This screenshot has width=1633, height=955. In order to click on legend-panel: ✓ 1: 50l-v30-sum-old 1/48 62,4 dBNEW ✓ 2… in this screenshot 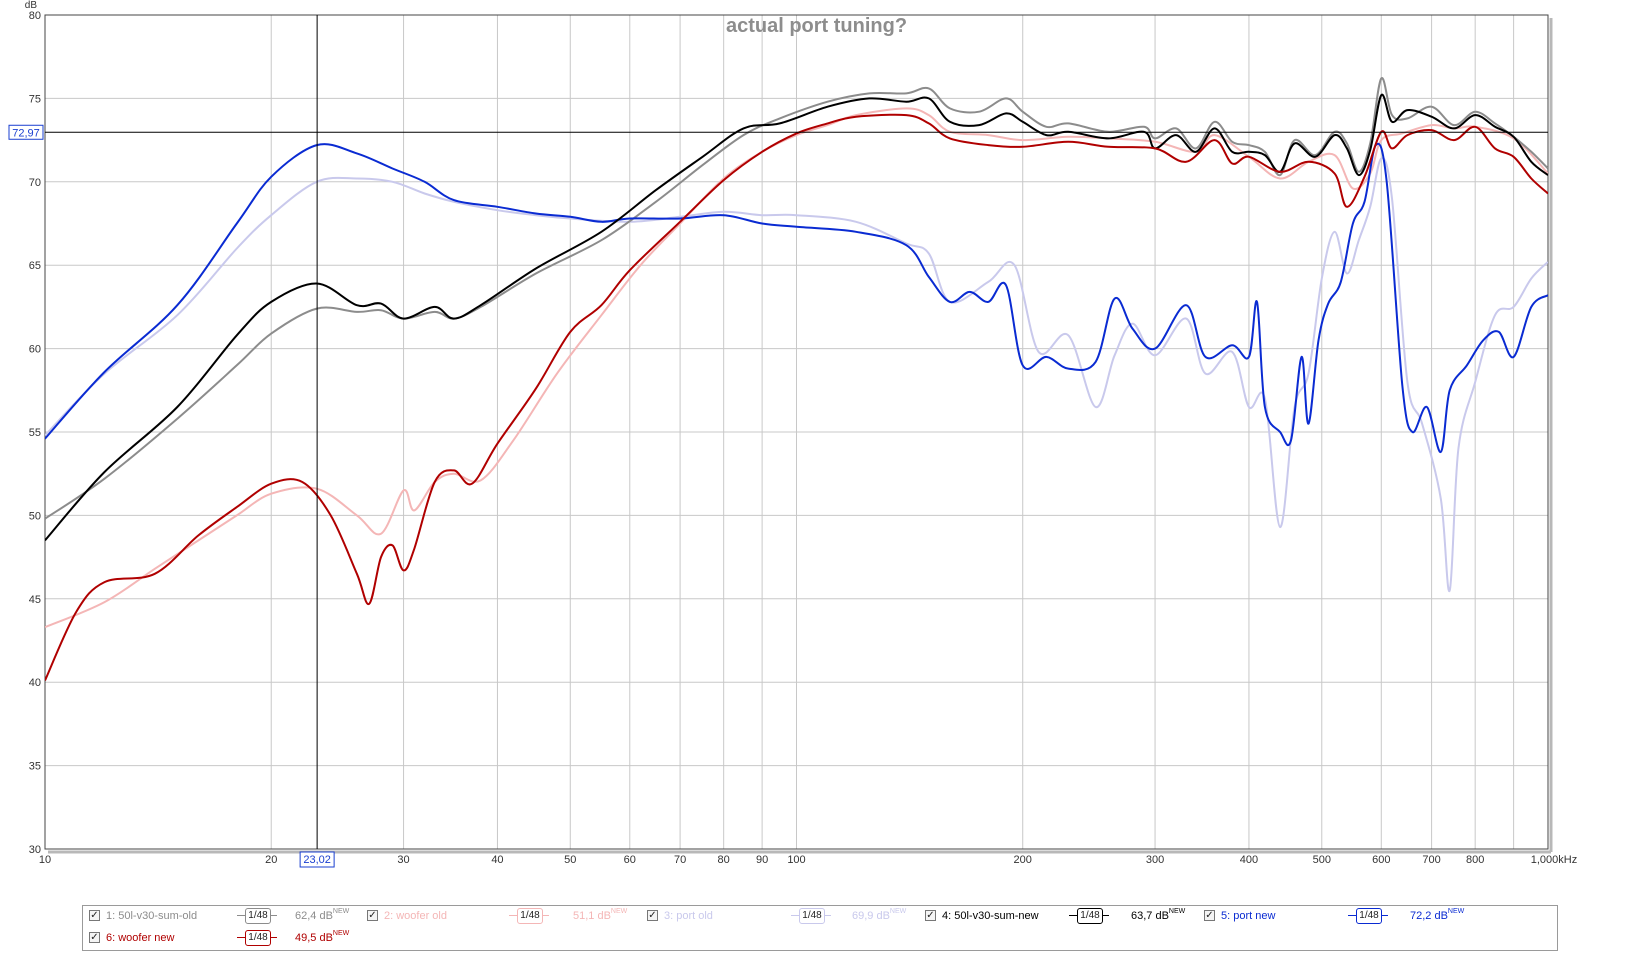, I will do `click(820, 928)`.